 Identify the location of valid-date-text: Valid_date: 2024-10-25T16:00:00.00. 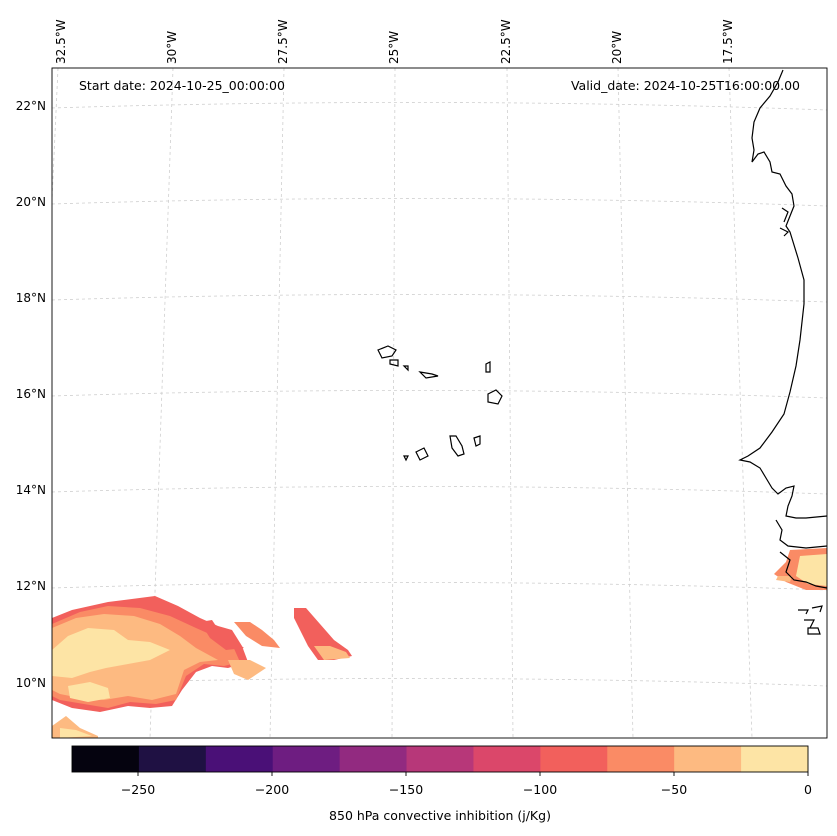
(685, 85).